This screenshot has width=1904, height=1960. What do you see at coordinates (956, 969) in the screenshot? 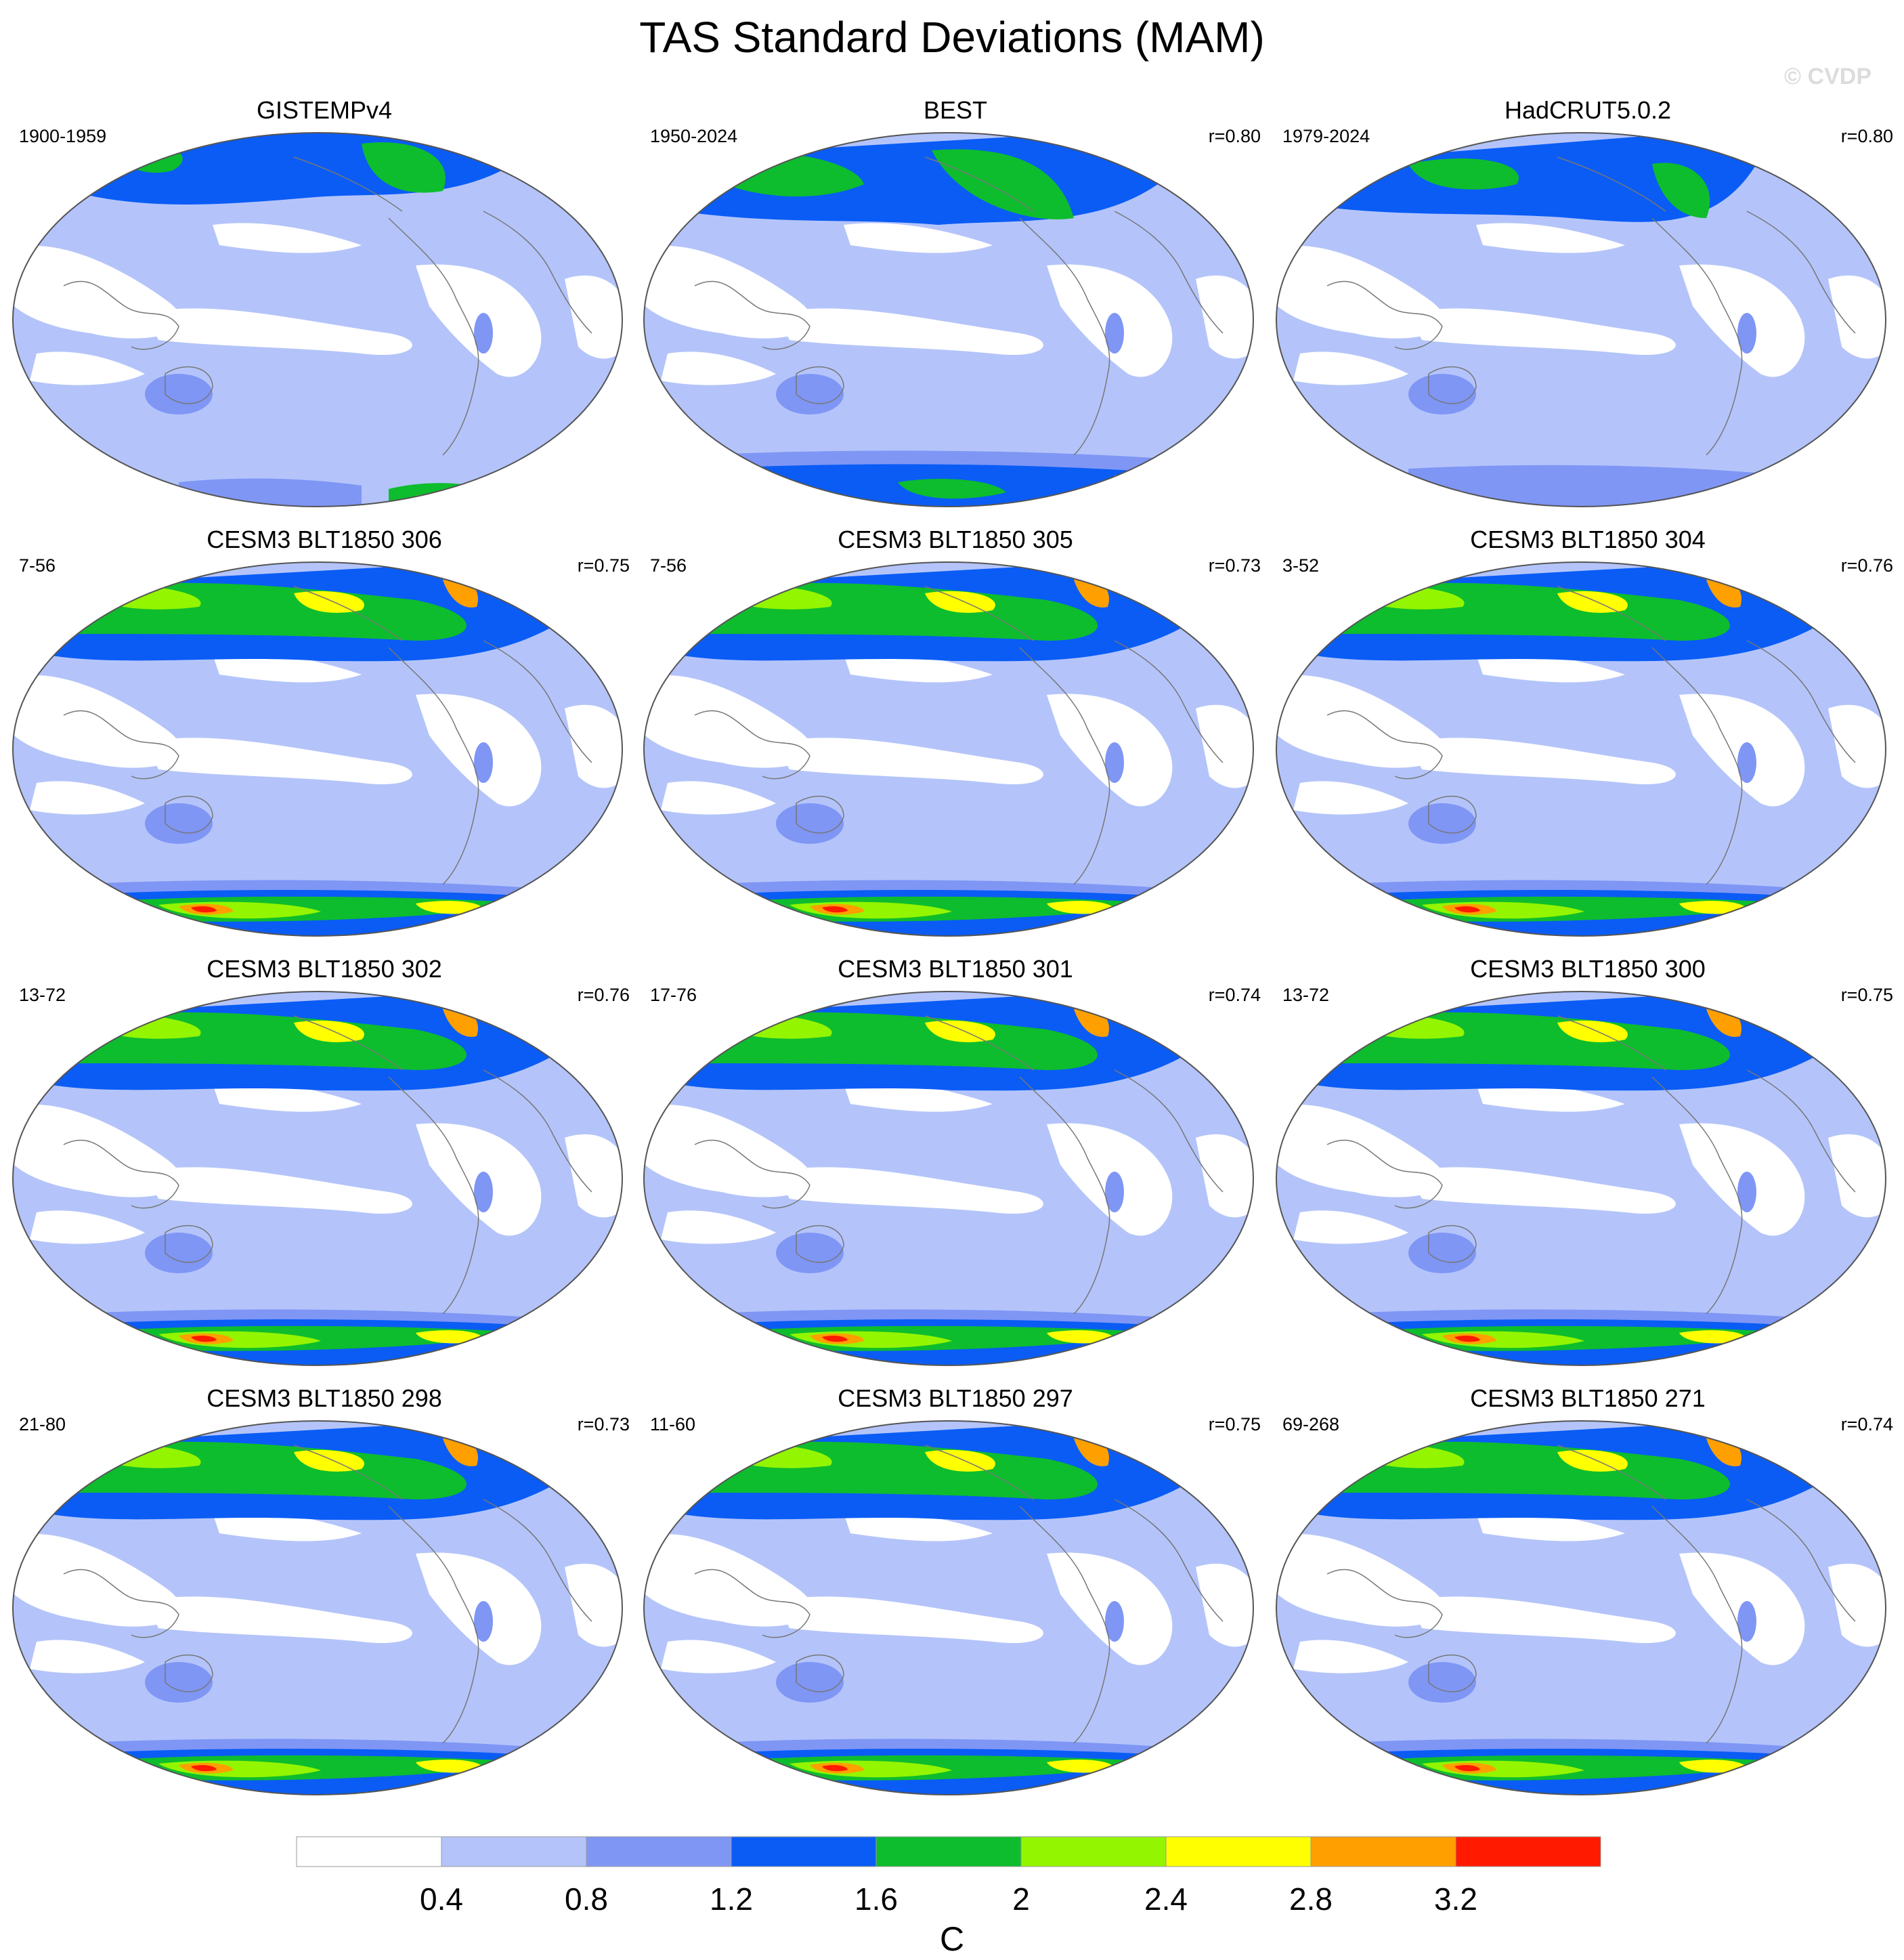
I see `panel-title: CESM3 BLT1850 301` at bounding box center [956, 969].